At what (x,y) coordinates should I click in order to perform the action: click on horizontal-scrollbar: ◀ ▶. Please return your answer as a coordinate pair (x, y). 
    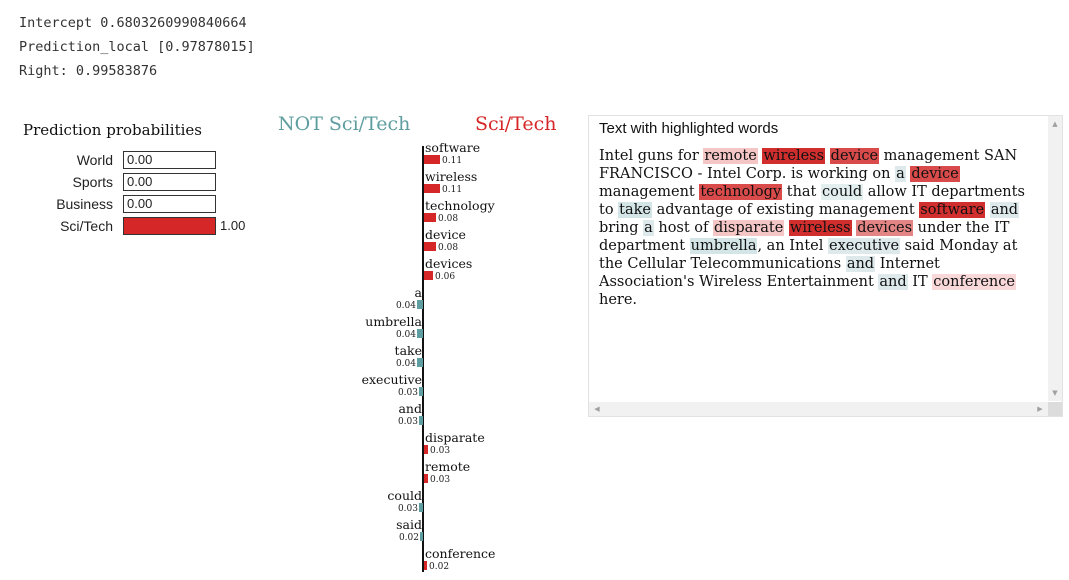
    Looking at the image, I should click on (818, 409).